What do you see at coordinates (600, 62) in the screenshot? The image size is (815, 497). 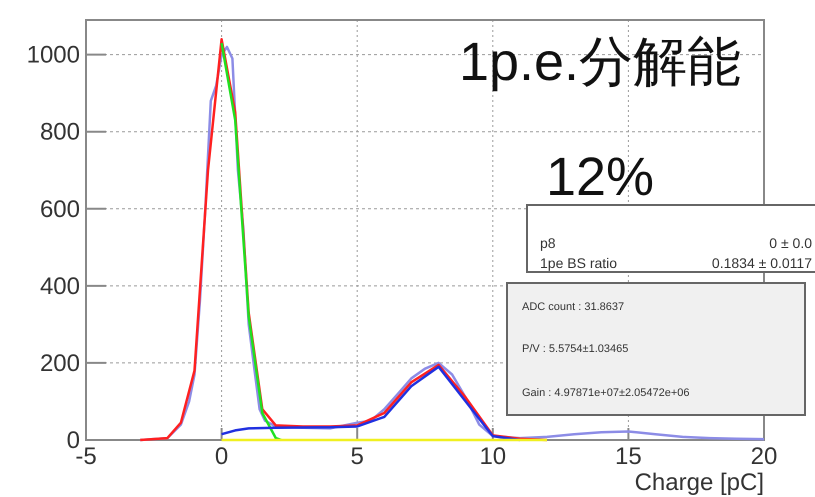 I see `annotation: 1p.e.分解能` at bounding box center [600, 62].